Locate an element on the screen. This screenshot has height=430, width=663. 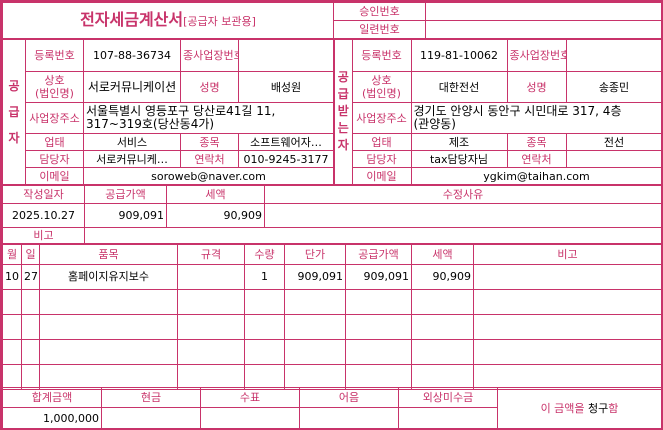
credit-label: 외상미수금 is located at coordinates (448, 397).